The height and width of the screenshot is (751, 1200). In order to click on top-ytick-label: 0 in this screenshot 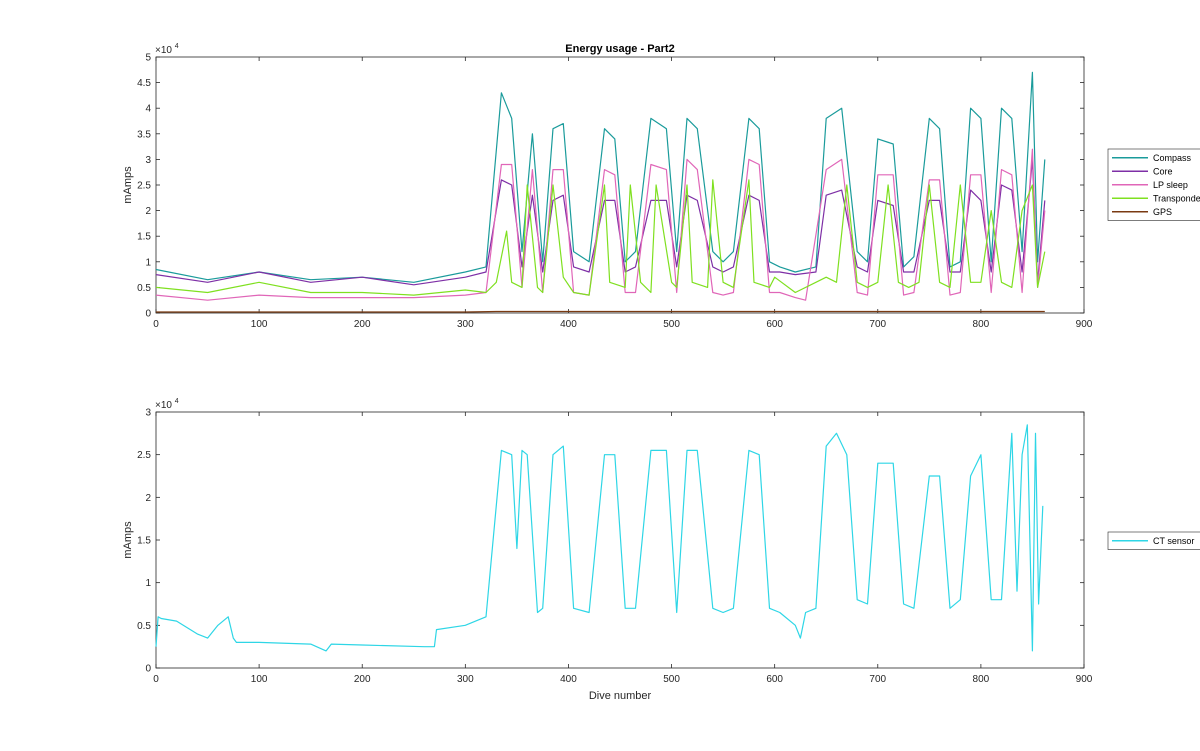, I will do `click(148, 314)`.